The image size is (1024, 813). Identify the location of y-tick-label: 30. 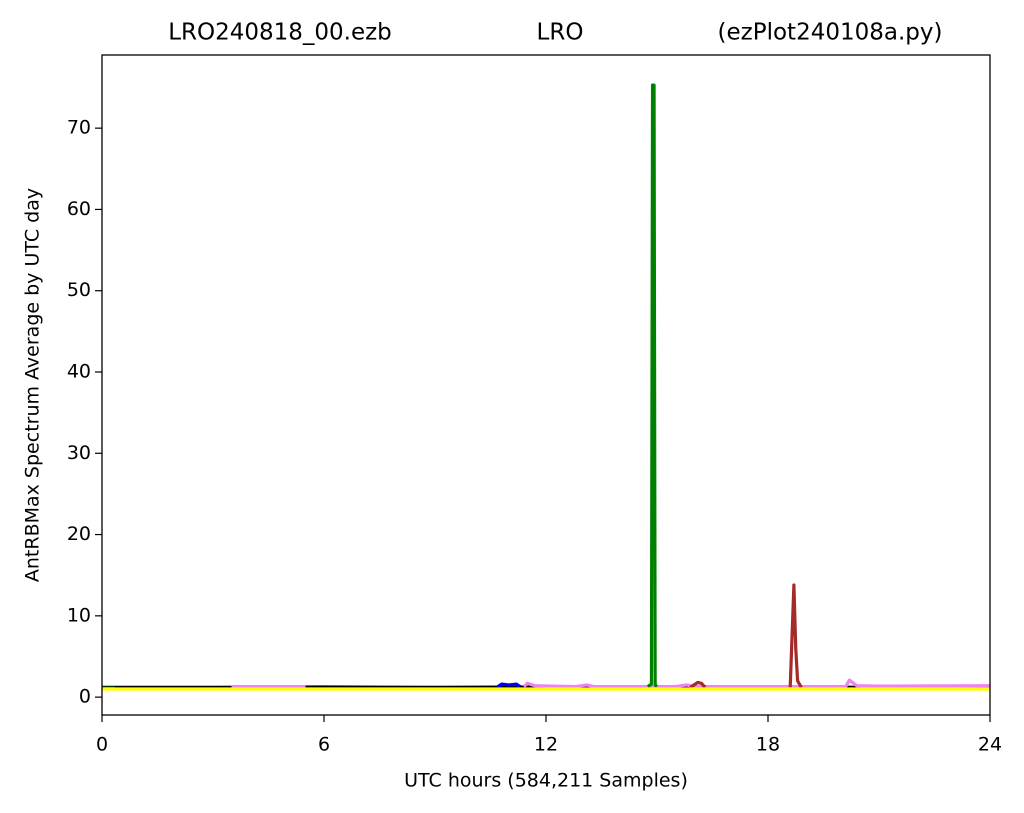
(79, 453).